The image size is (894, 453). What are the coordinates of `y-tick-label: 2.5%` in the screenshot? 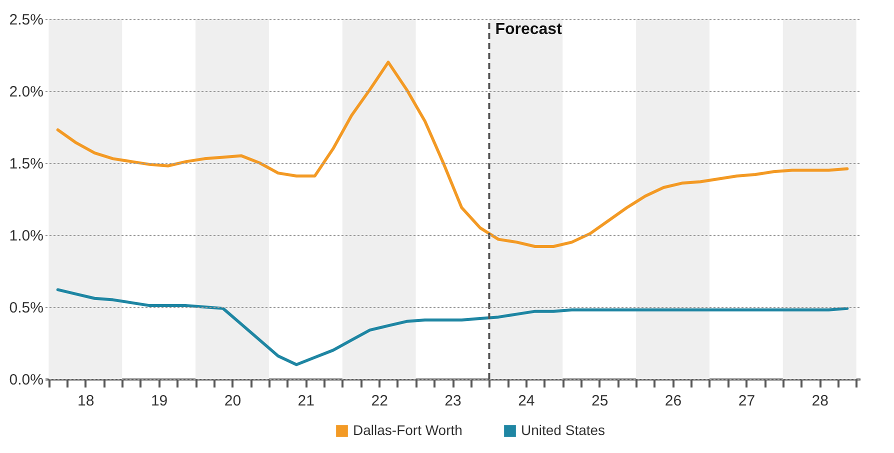 It's located at (26, 20).